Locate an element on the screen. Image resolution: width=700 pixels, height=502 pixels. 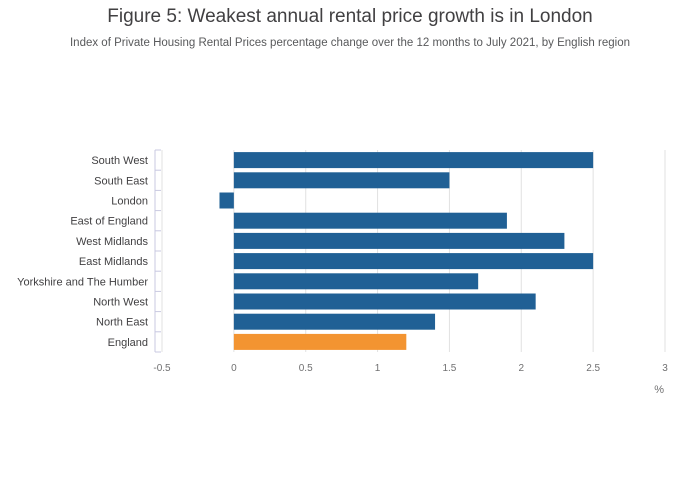
bar-west-midlands is located at coordinates (399, 240).